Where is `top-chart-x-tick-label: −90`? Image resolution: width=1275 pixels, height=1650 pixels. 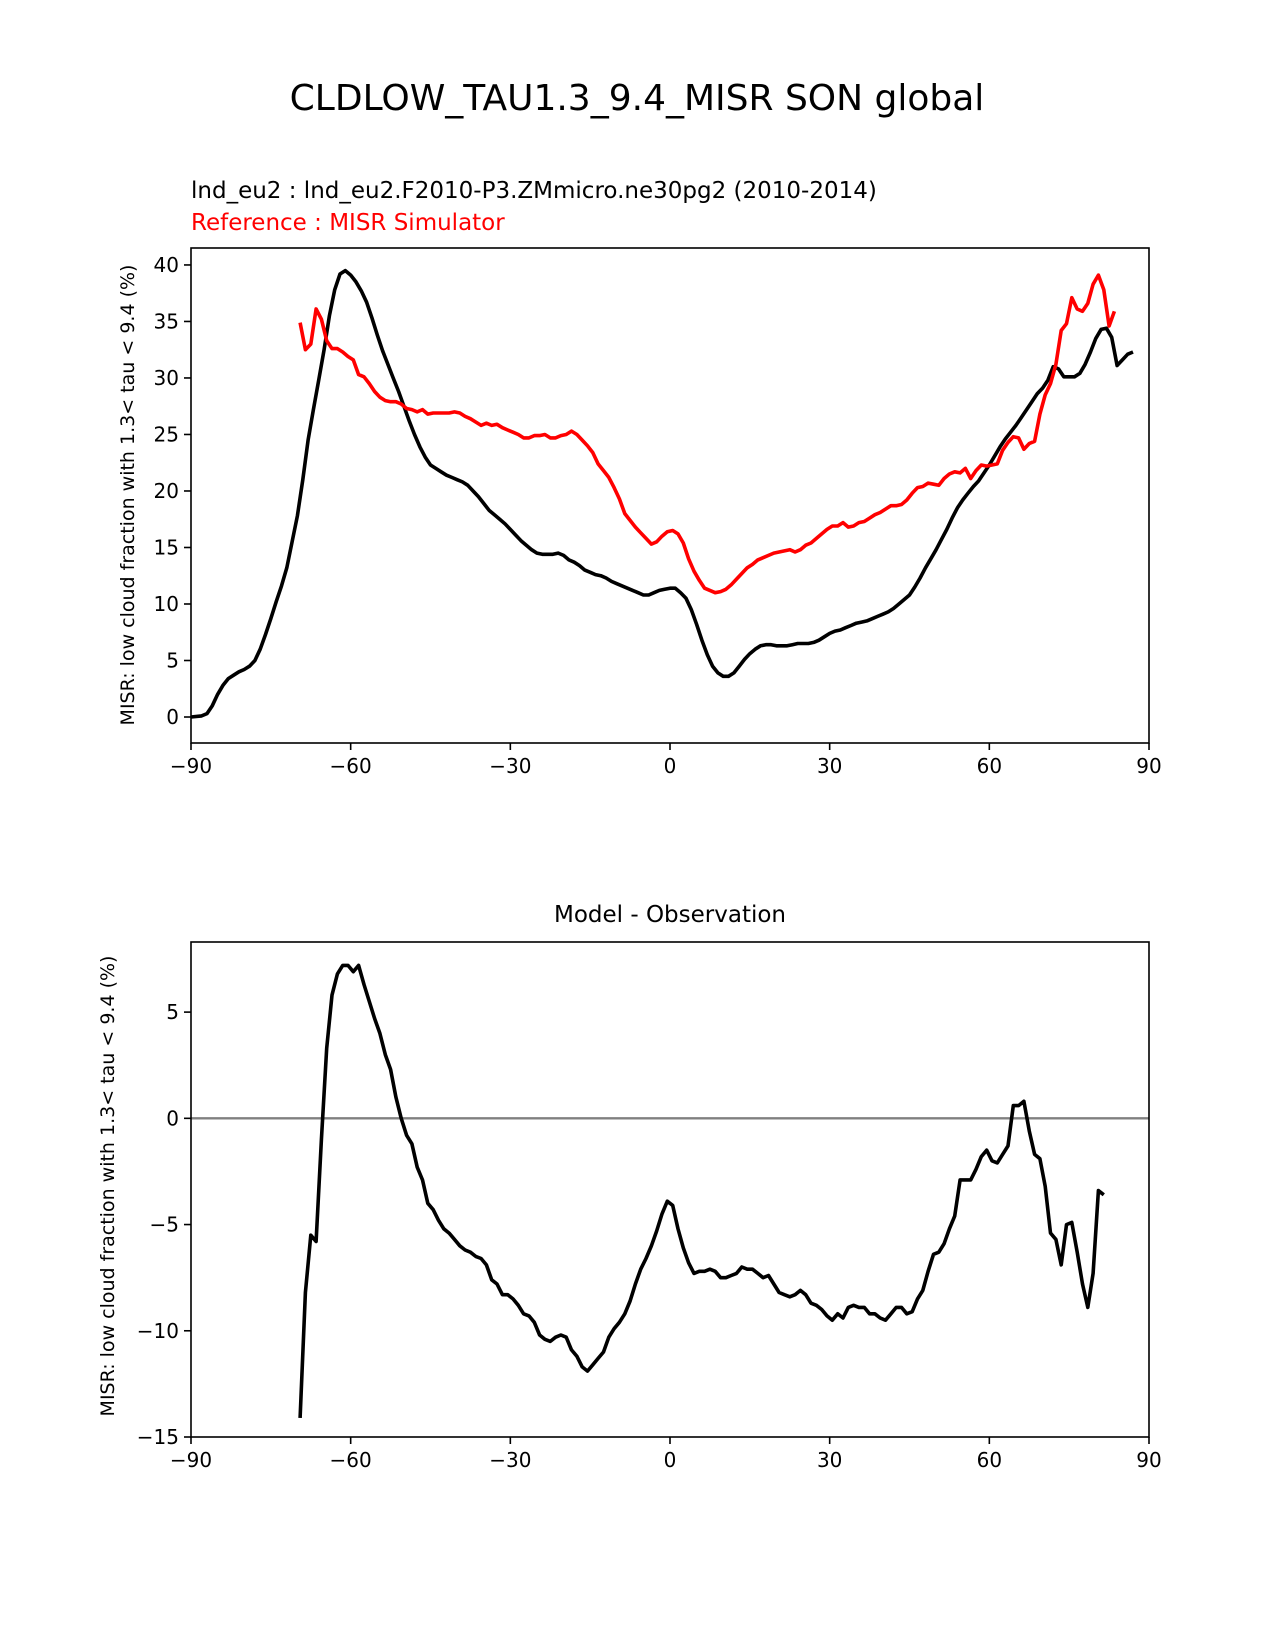
top-chart-x-tick-label: −90 is located at coordinates (191, 766).